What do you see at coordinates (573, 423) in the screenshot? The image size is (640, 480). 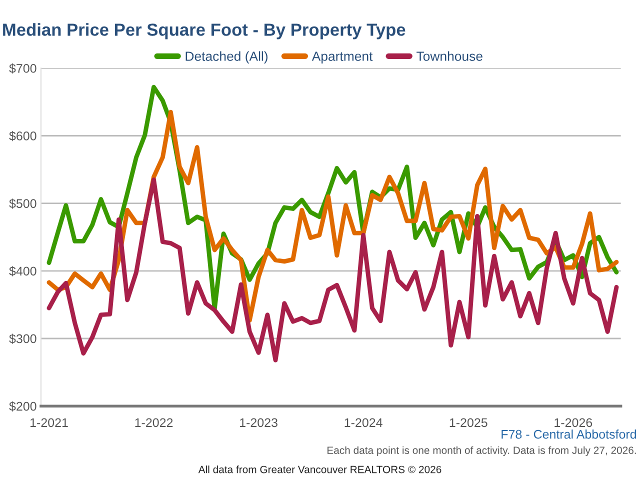 I see `x-tick-label: 1-2026` at bounding box center [573, 423].